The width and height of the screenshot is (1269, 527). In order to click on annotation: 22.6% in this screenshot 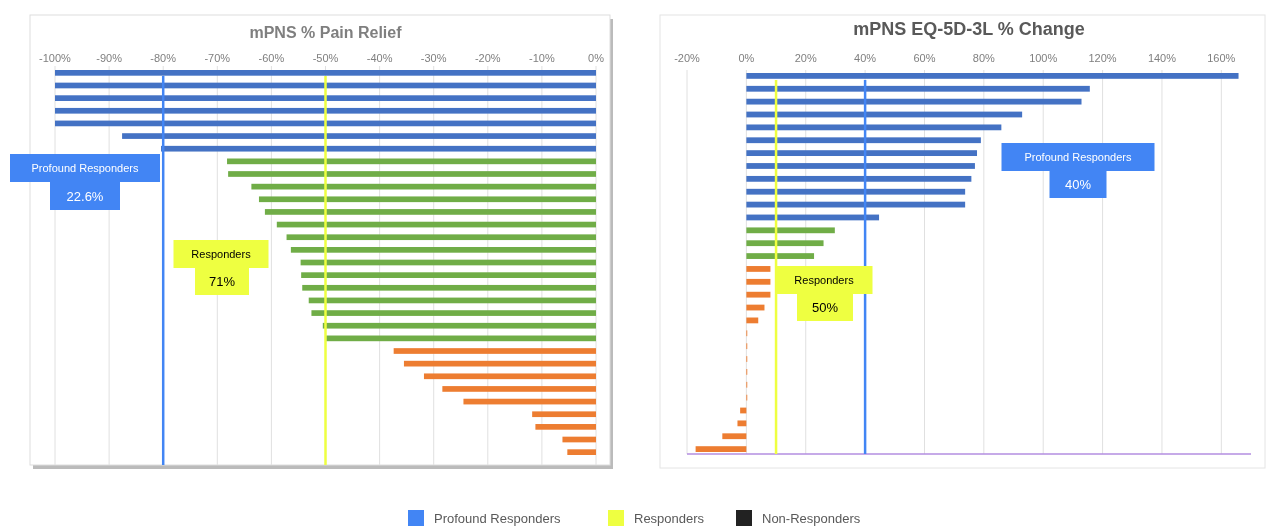, I will do `click(85, 196)`.